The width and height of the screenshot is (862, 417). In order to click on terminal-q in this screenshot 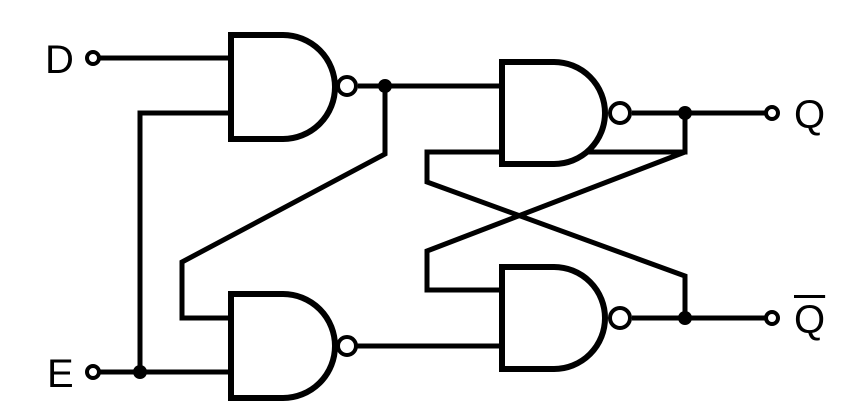, I will do `click(772, 113)`.